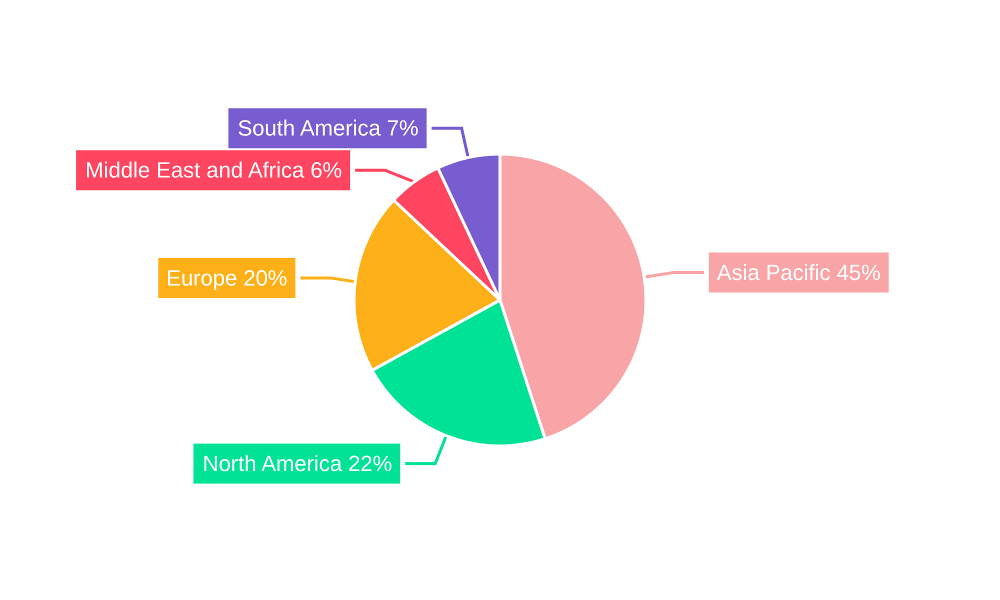 The width and height of the screenshot is (1000, 600). What do you see at coordinates (798, 272) in the screenshot?
I see `slice-label: Asia Pacific 45%` at bounding box center [798, 272].